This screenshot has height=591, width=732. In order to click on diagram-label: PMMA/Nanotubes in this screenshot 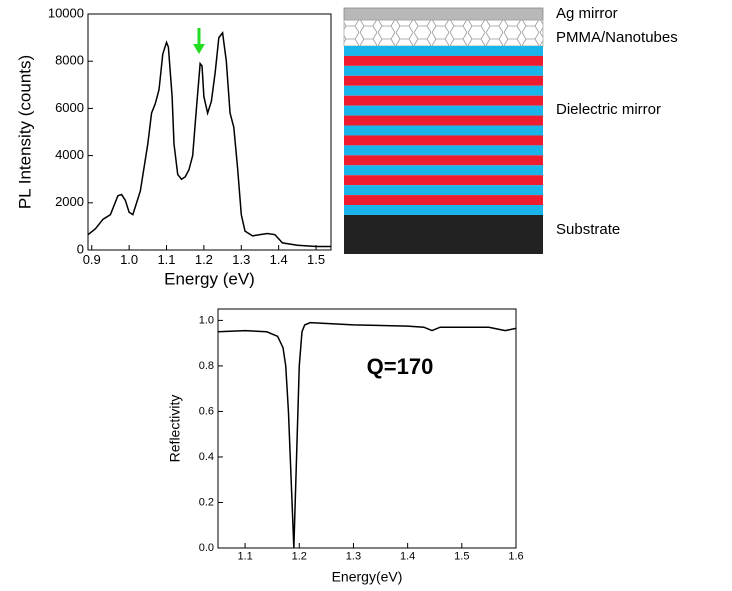, I will do `click(617, 37)`.